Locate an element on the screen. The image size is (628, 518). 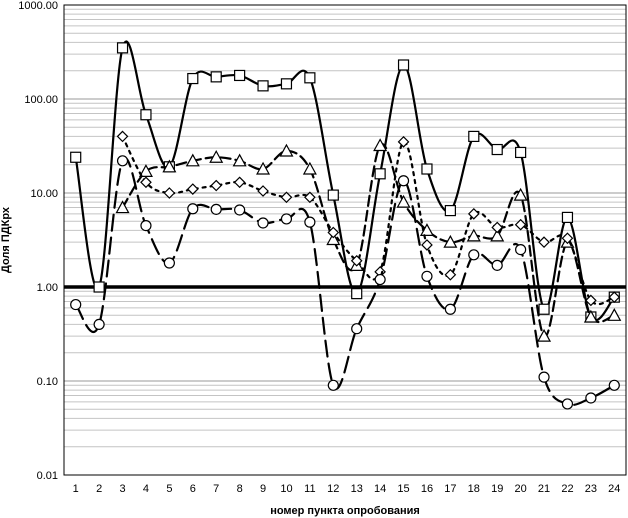
x-tick-label: 22 is located at coordinates (567, 489).